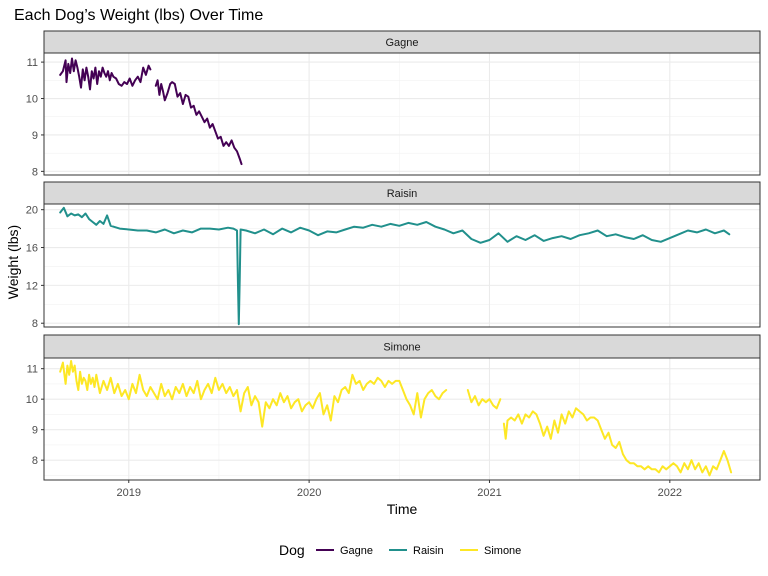  What do you see at coordinates (292, 550) in the screenshot?
I see `legend-title: Dog` at bounding box center [292, 550].